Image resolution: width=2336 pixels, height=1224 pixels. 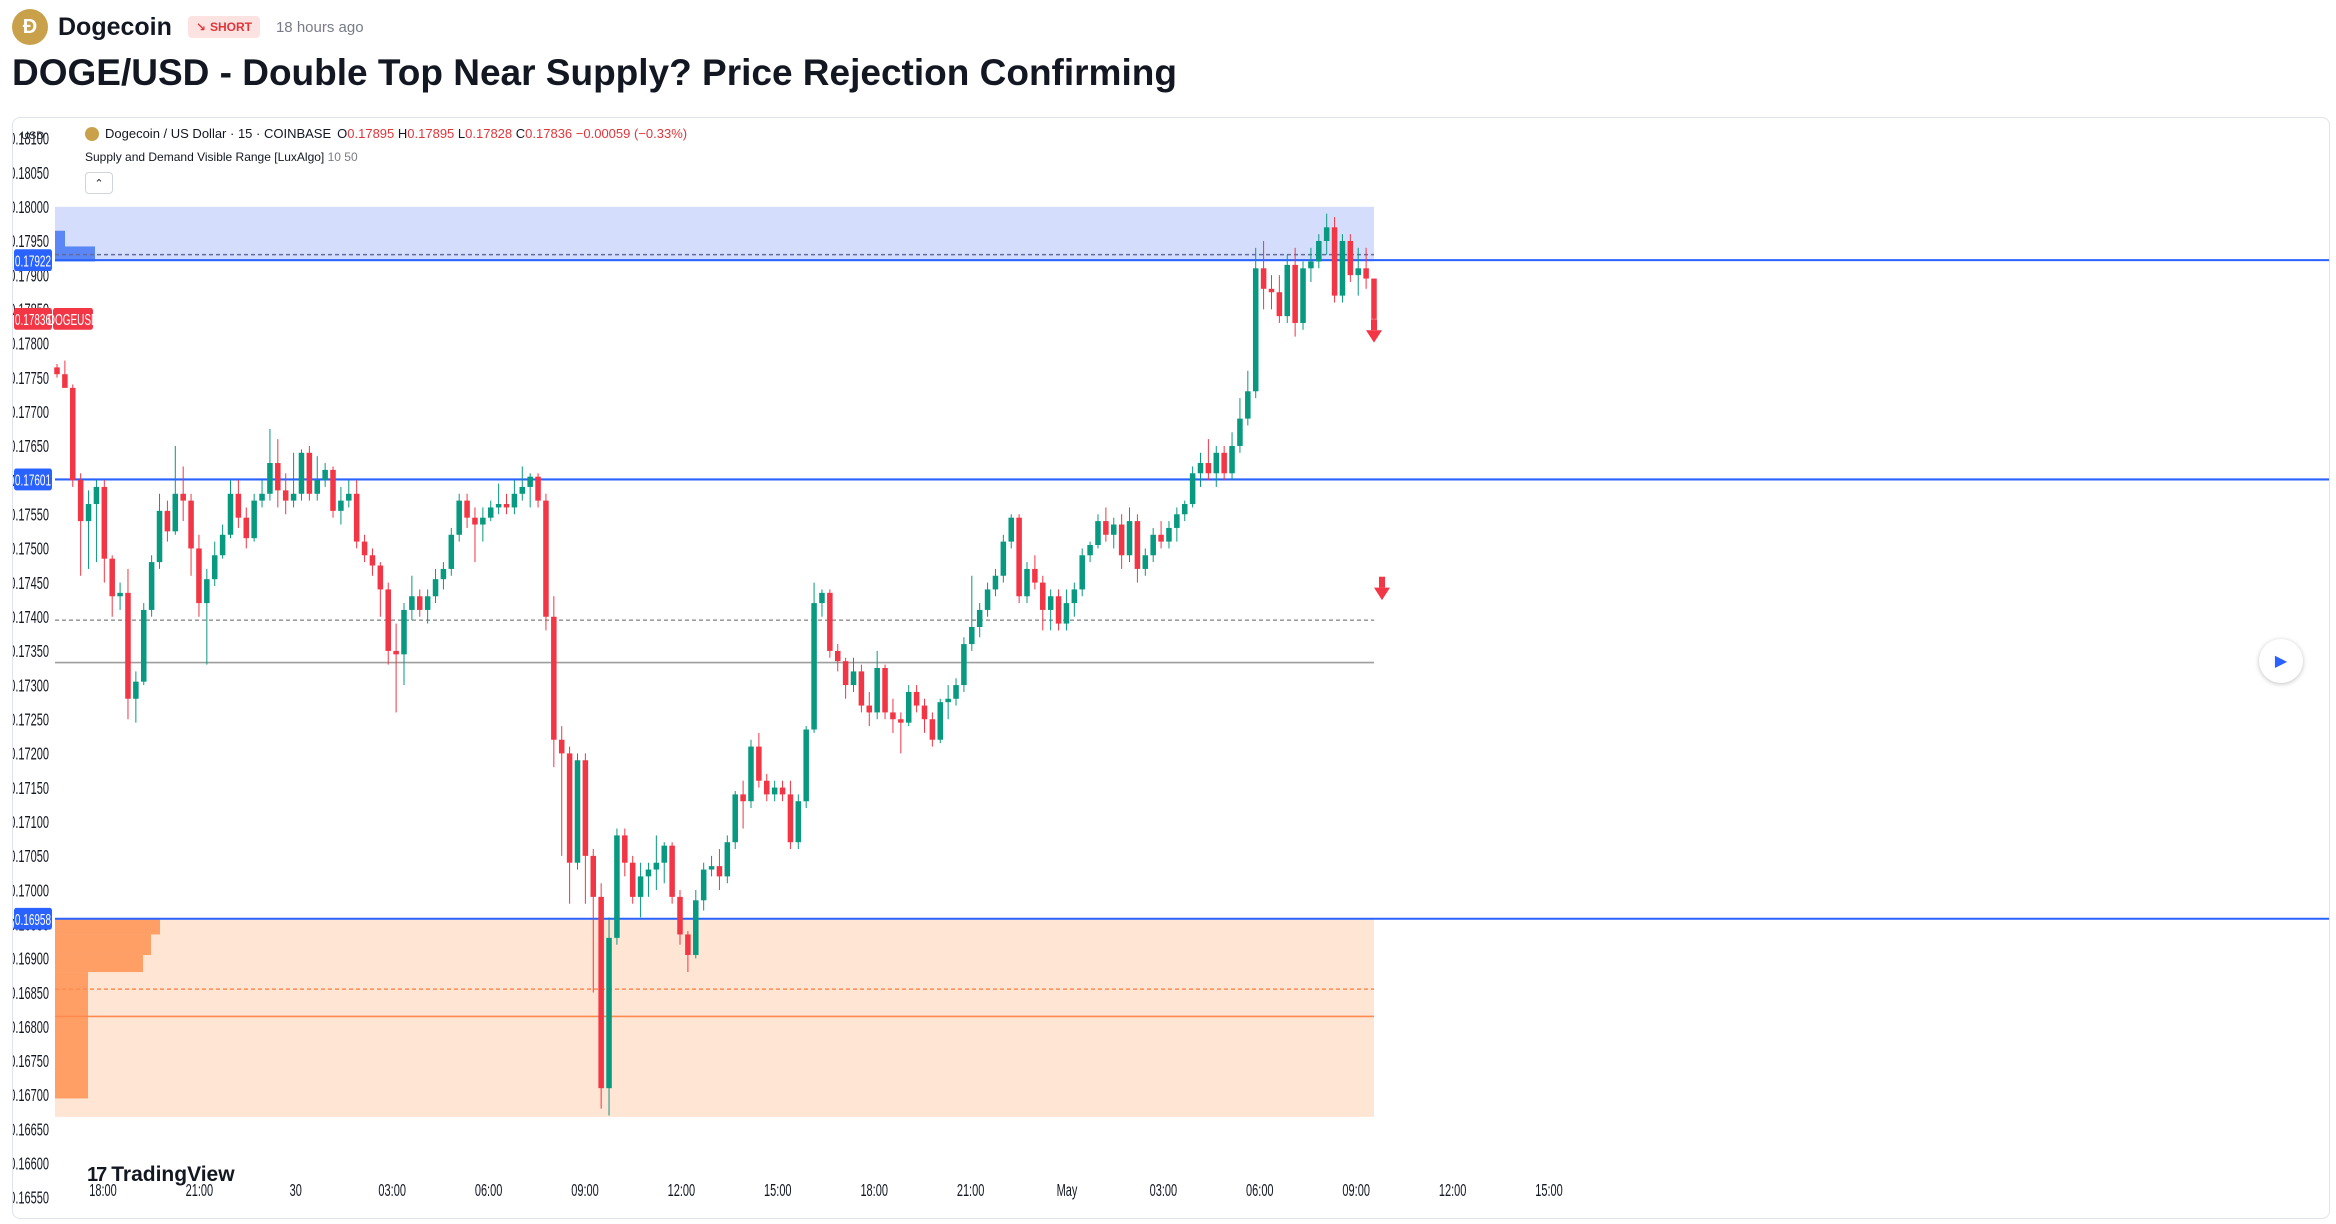 I want to click on play-replay-button: ▶, so click(x=2281, y=661).